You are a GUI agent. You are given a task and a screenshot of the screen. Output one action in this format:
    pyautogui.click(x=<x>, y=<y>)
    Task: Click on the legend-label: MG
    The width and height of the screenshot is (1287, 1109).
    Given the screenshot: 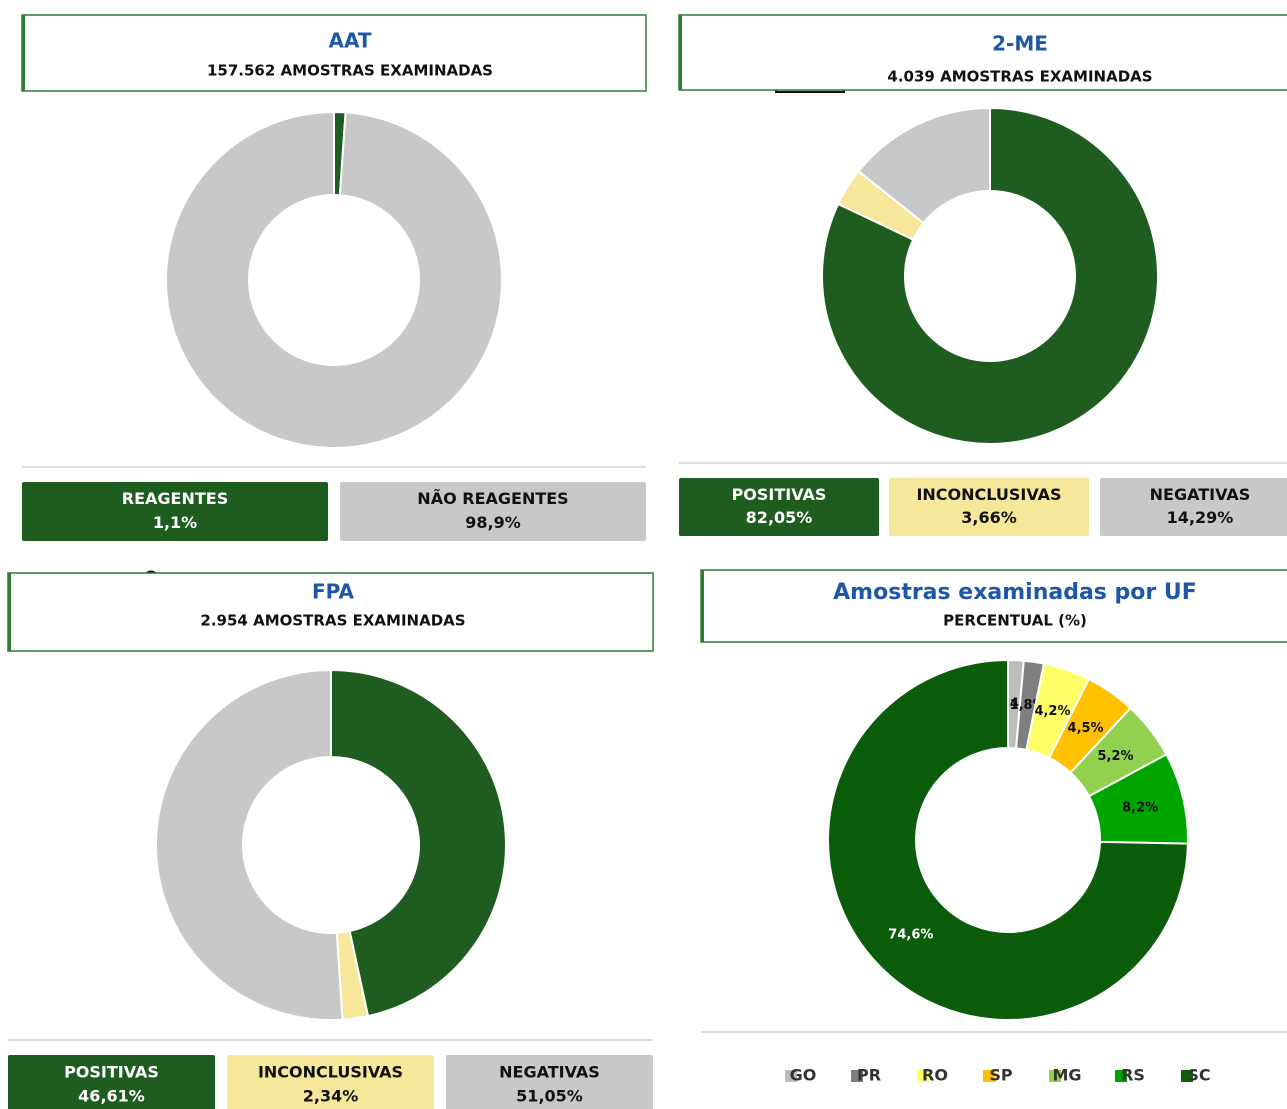 What is the action you would take?
    pyautogui.click(x=1066, y=1075)
    